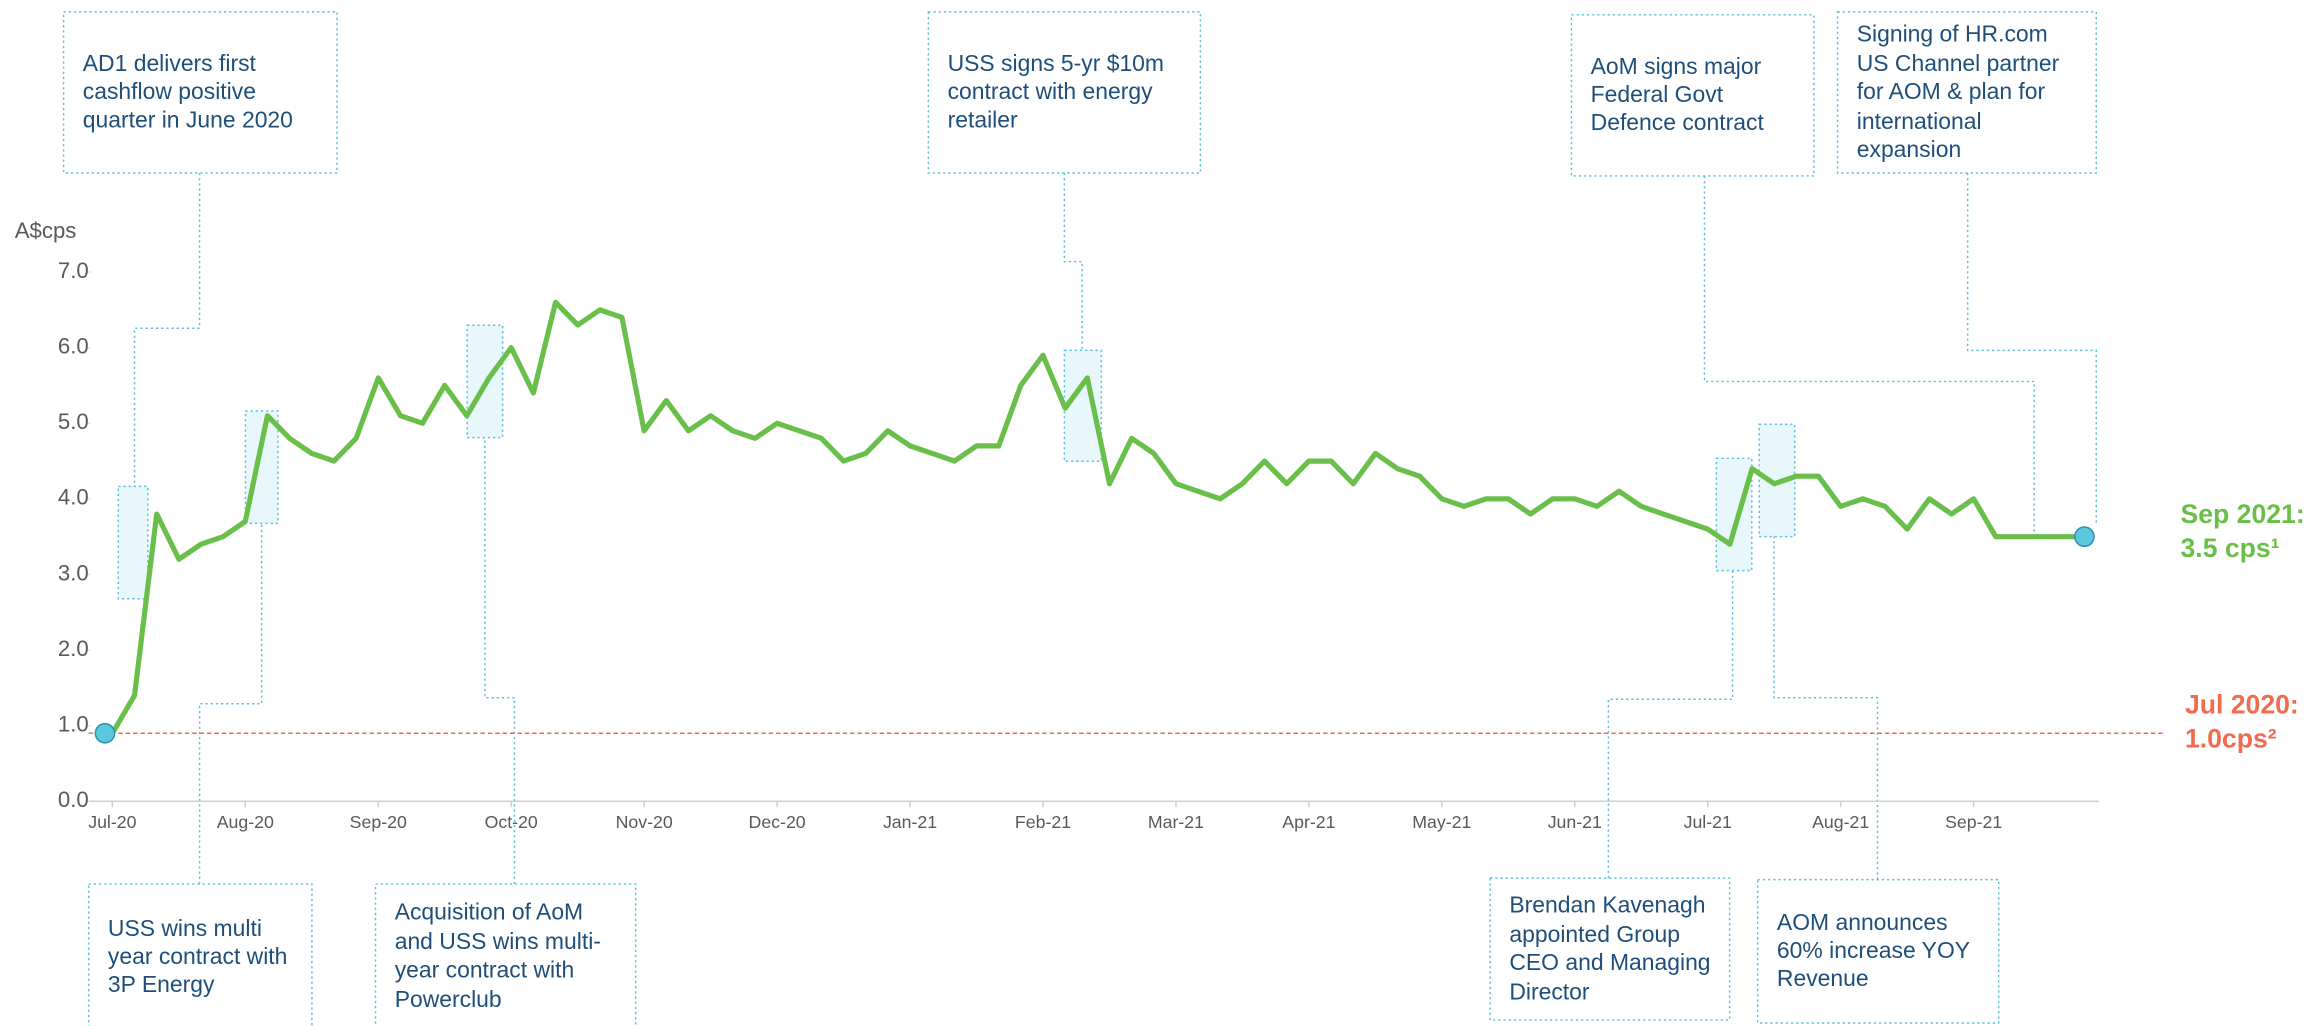 The width and height of the screenshot is (2318, 1026). Describe the element at coordinates (983, 119) in the screenshot. I see `annotation-text: retailer` at that location.